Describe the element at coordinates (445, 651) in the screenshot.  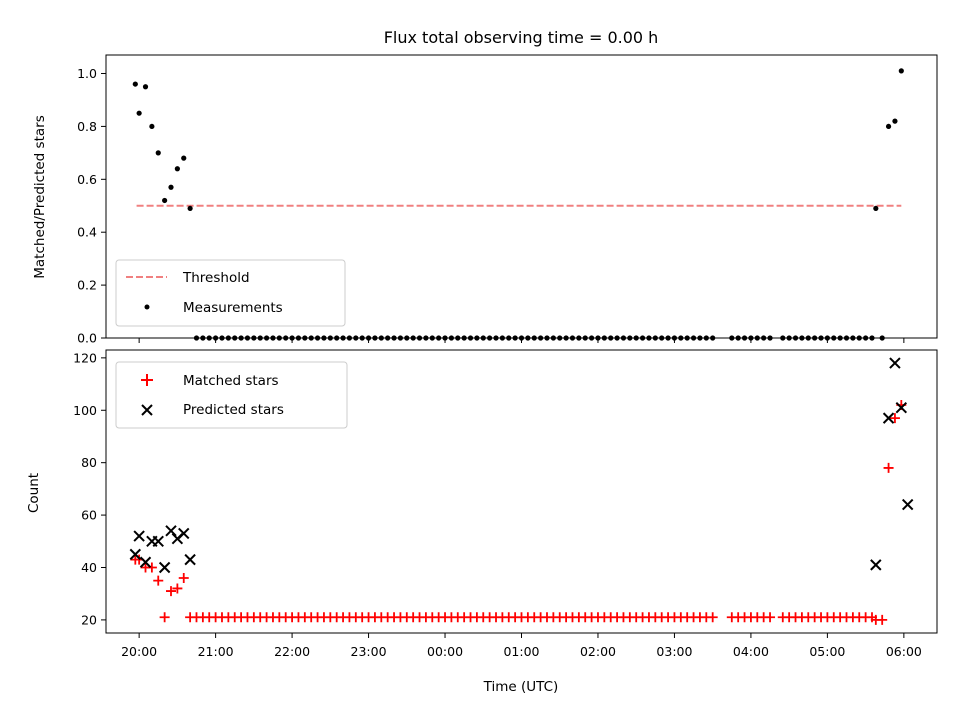
I see `x-tick-label: 00:00` at that location.